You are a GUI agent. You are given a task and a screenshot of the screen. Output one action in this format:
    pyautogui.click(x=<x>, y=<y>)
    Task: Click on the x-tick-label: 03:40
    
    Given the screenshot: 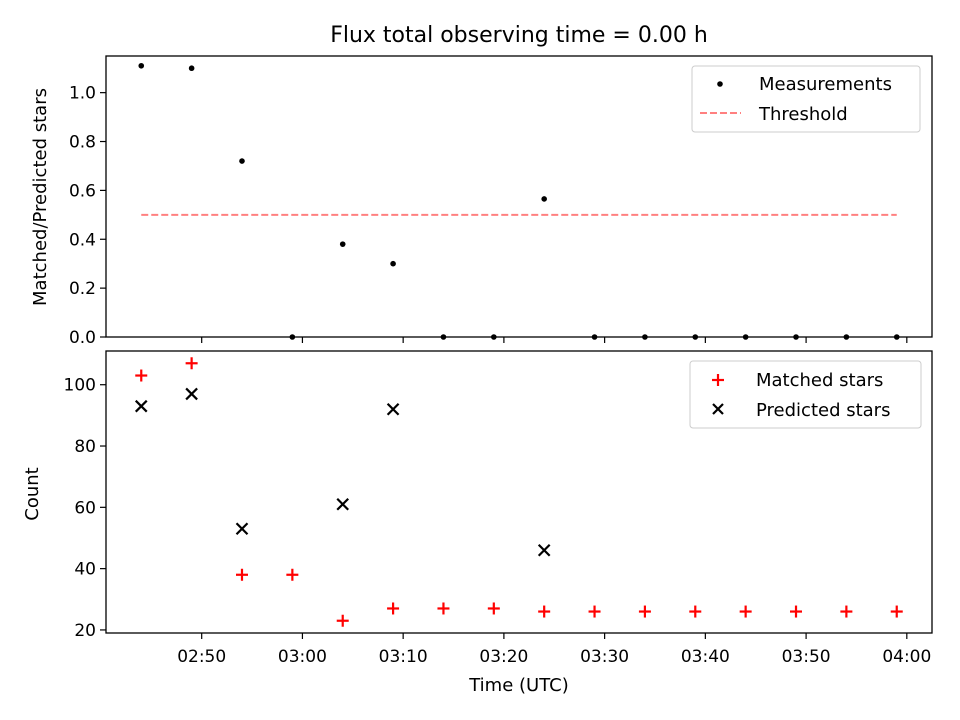 What is the action you would take?
    pyautogui.click(x=705, y=657)
    